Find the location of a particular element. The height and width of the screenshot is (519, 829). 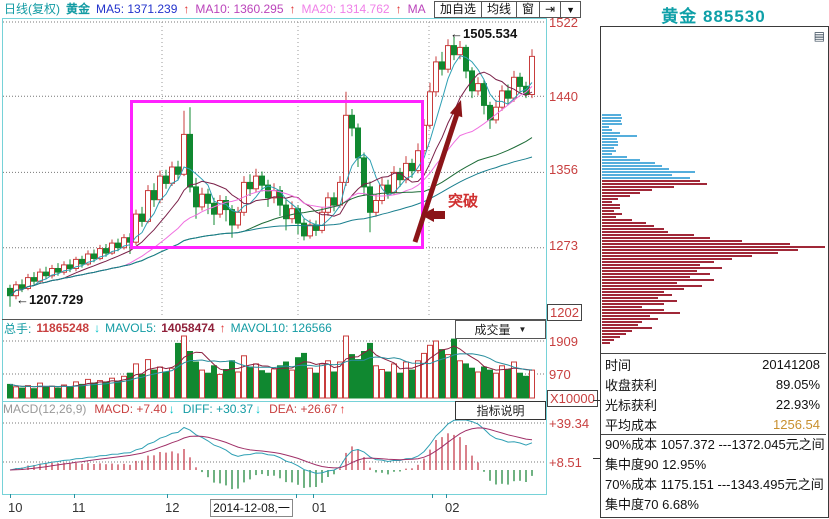

mavol5-value: 14058474 is located at coordinates (188, 328).